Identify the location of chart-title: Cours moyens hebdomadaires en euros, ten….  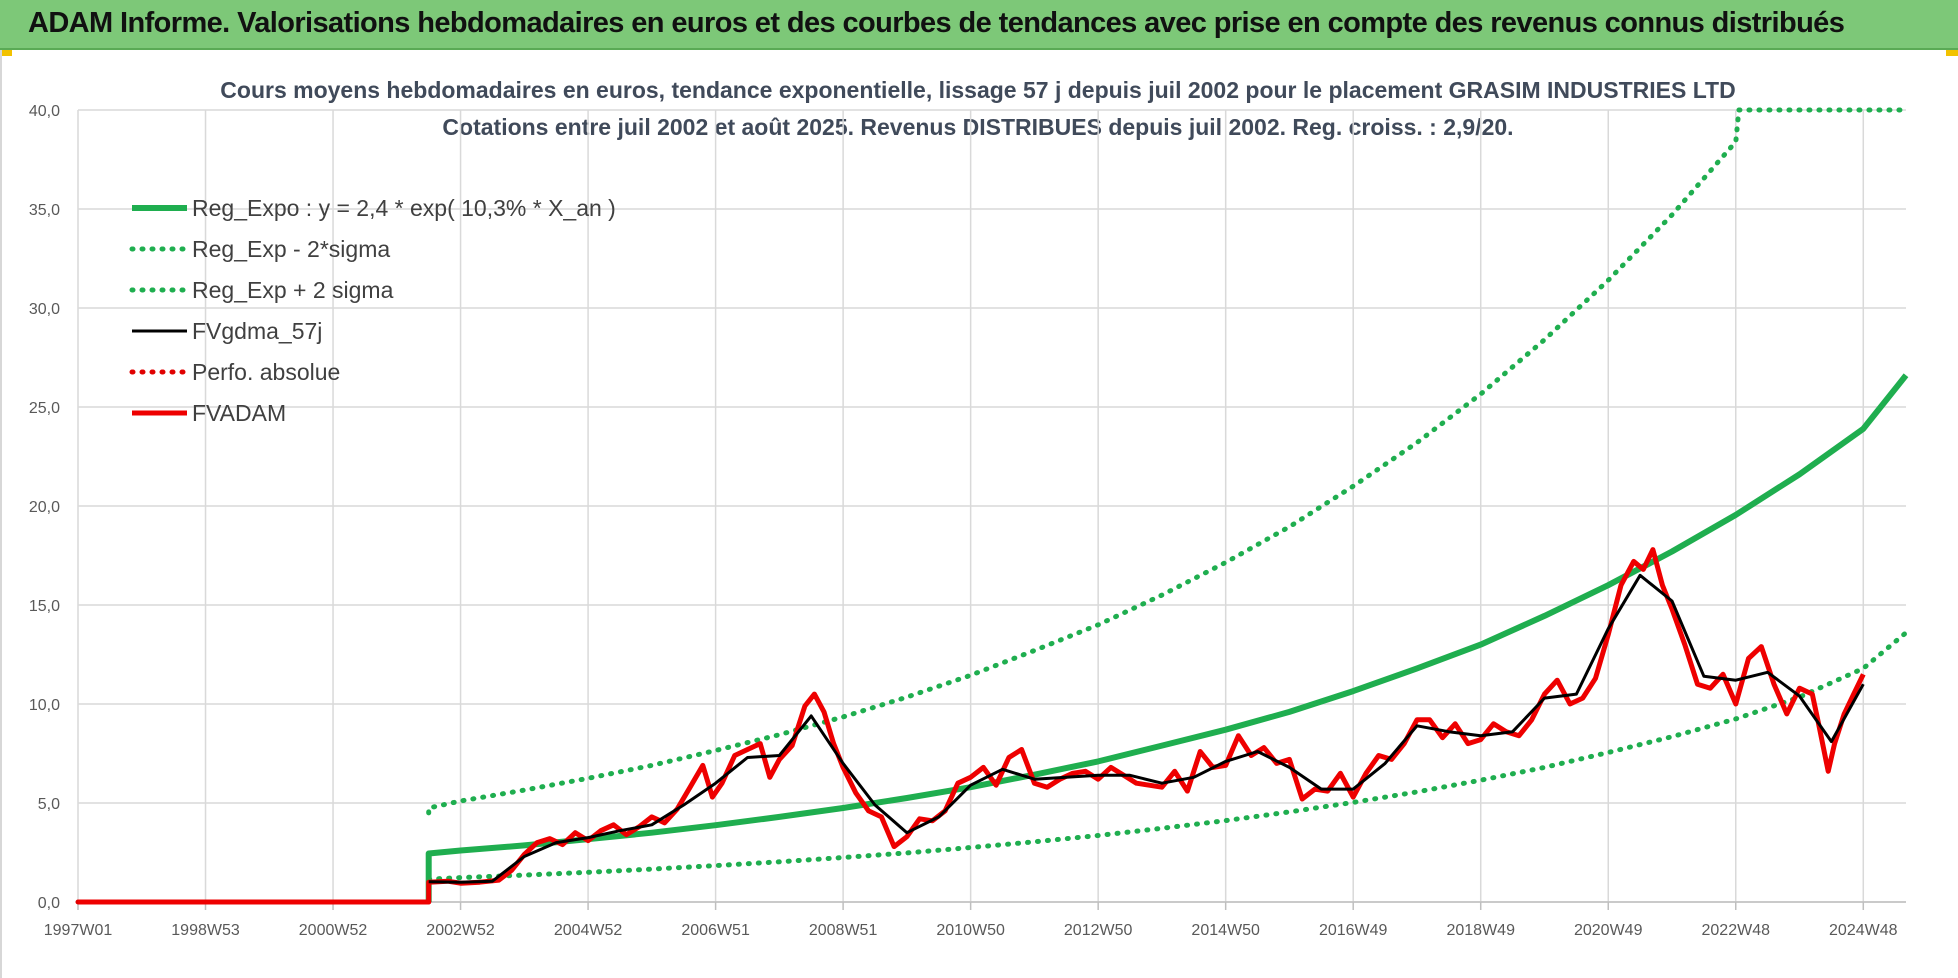
(977, 90).